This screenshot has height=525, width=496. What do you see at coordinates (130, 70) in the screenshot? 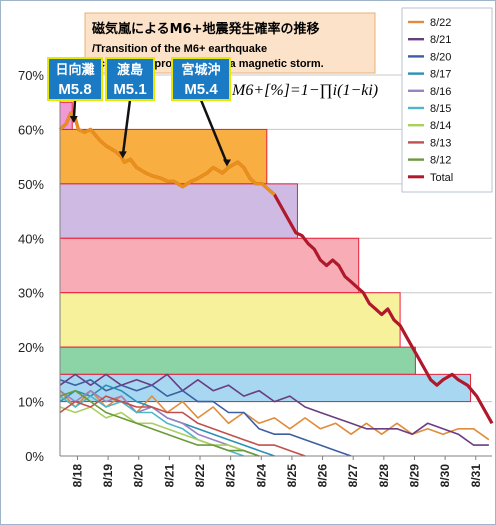
I see `callout-place: 渡島` at bounding box center [130, 70].